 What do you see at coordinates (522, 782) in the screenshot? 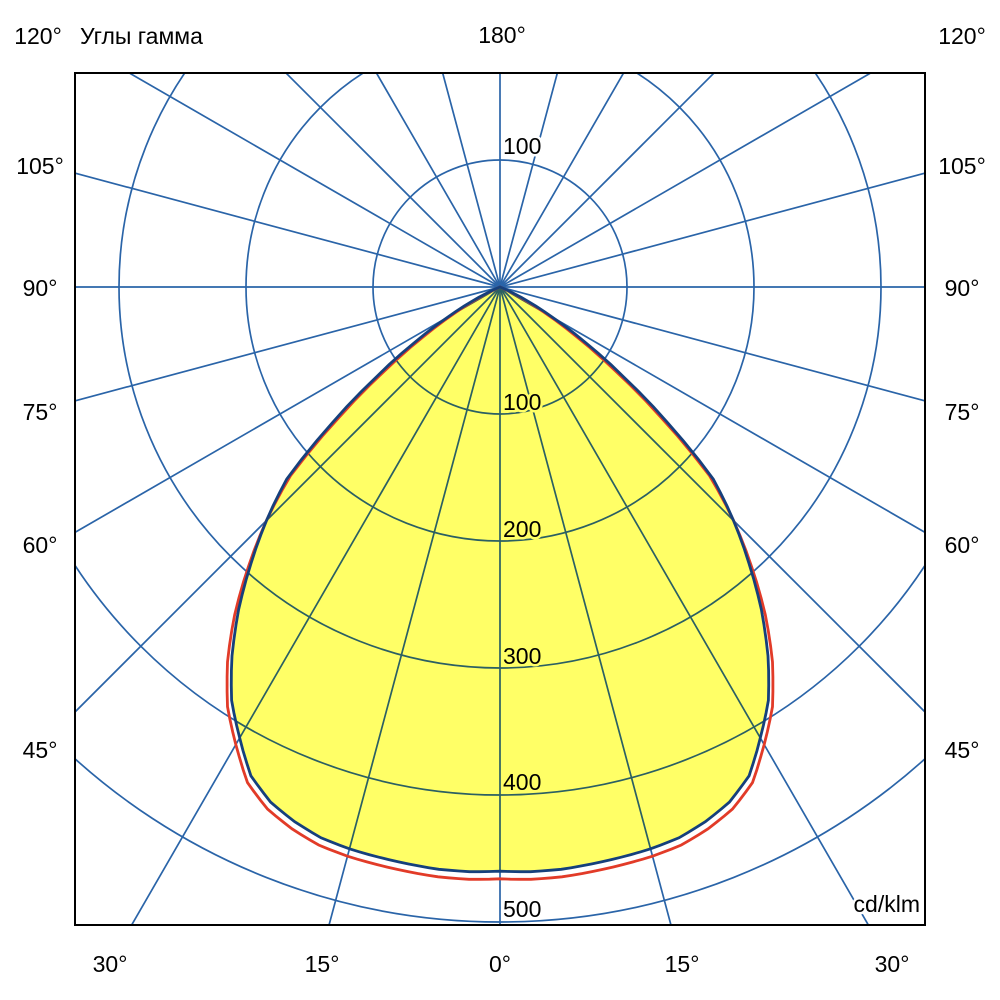
I see `ring-label-400: 400` at bounding box center [522, 782].